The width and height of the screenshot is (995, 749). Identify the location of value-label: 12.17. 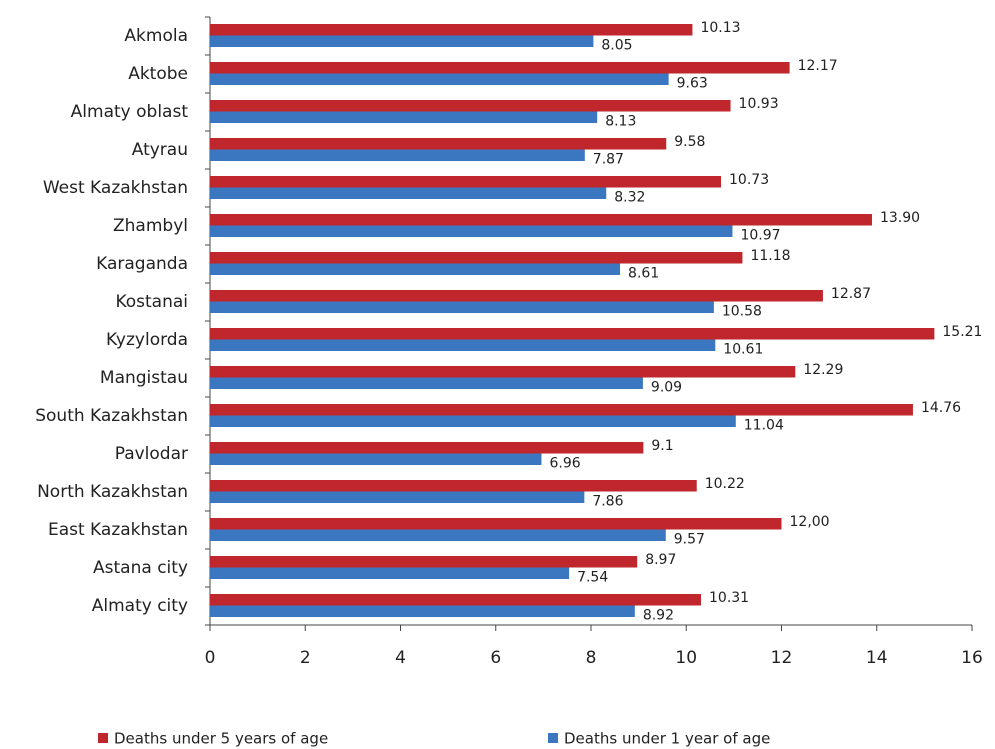
(818, 66).